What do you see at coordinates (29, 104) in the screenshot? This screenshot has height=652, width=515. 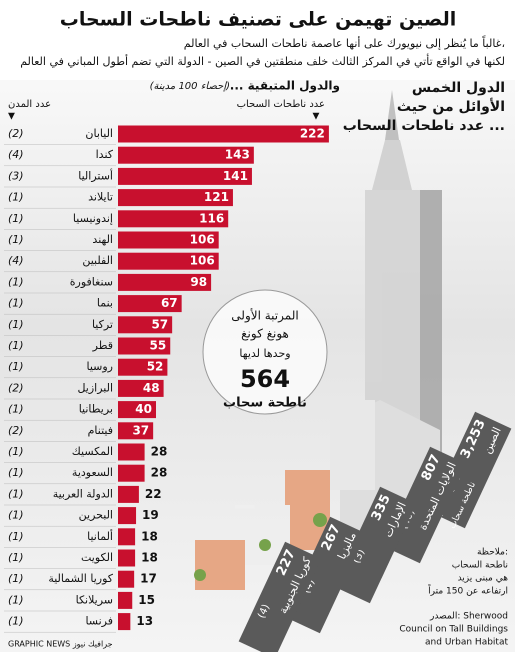 I see `cities-label: عدد المدن` at bounding box center [29, 104].